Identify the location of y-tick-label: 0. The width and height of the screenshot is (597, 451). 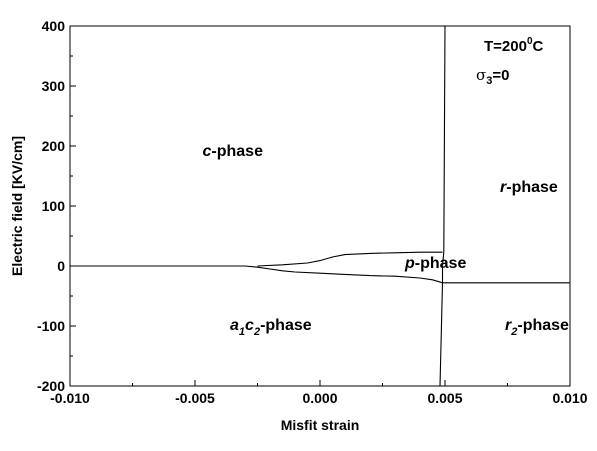
(61, 266).